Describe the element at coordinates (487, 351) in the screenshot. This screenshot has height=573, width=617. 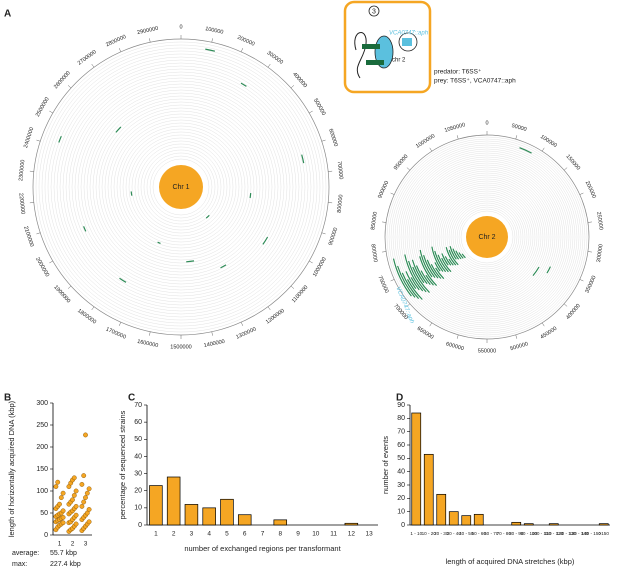
I see `position-label: 550000` at that location.